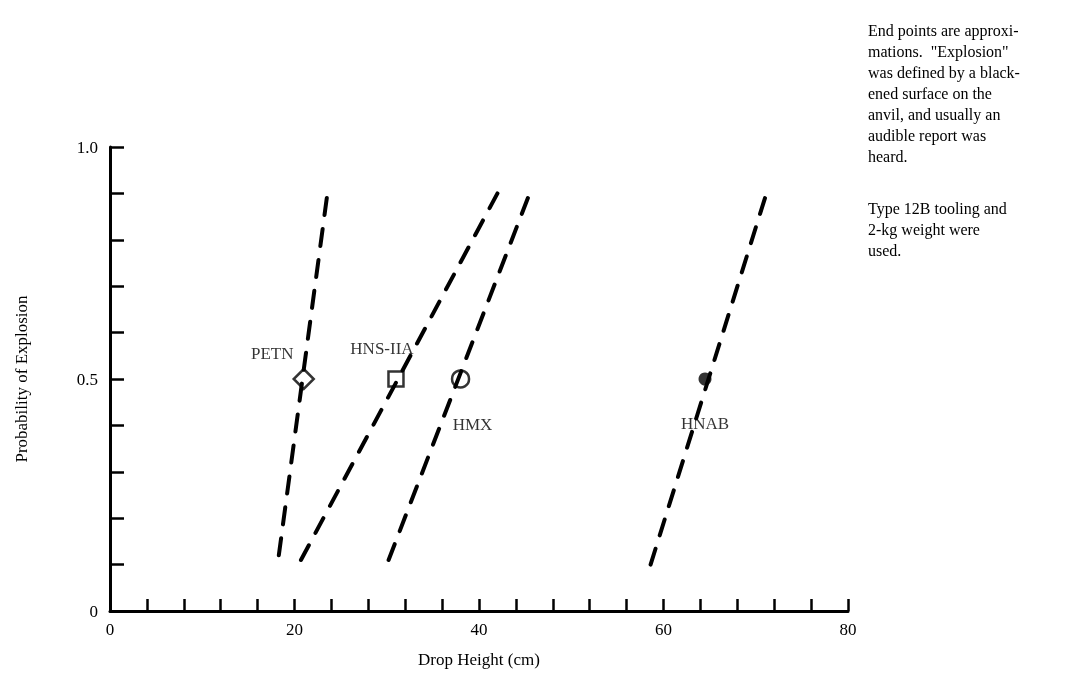 This screenshot has height=683, width=1079. What do you see at coordinates (479, 629) in the screenshot?
I see `x-tick-label: 40` at bounding box center [479, 629].